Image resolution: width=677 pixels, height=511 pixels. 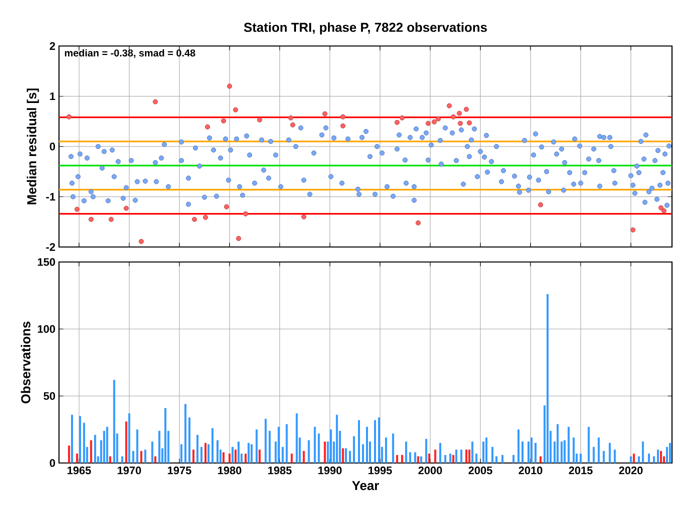 I want to click on y-tick-label: 2, so click(x=53, y=46).